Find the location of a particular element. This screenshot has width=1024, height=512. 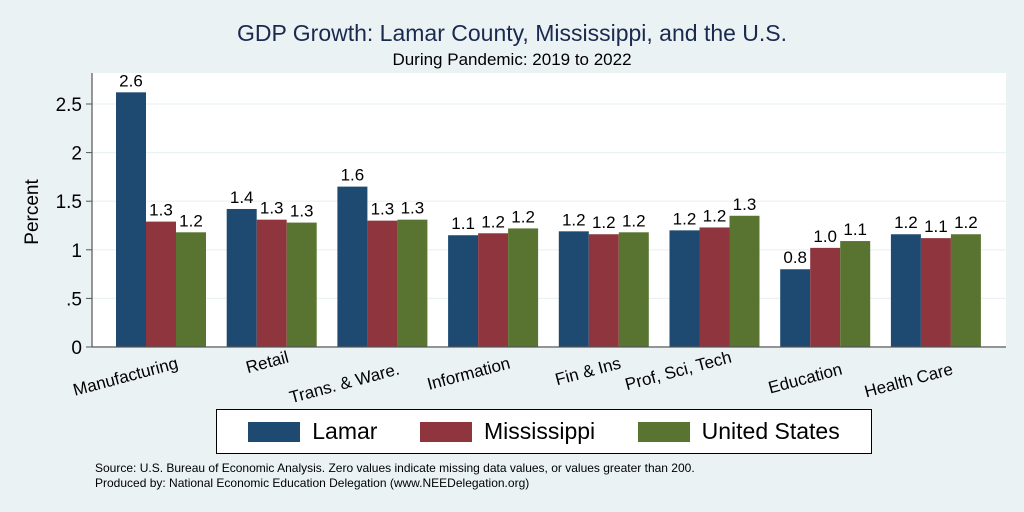

bar-value-label: 0.8 is located at coordinates (795, 257).